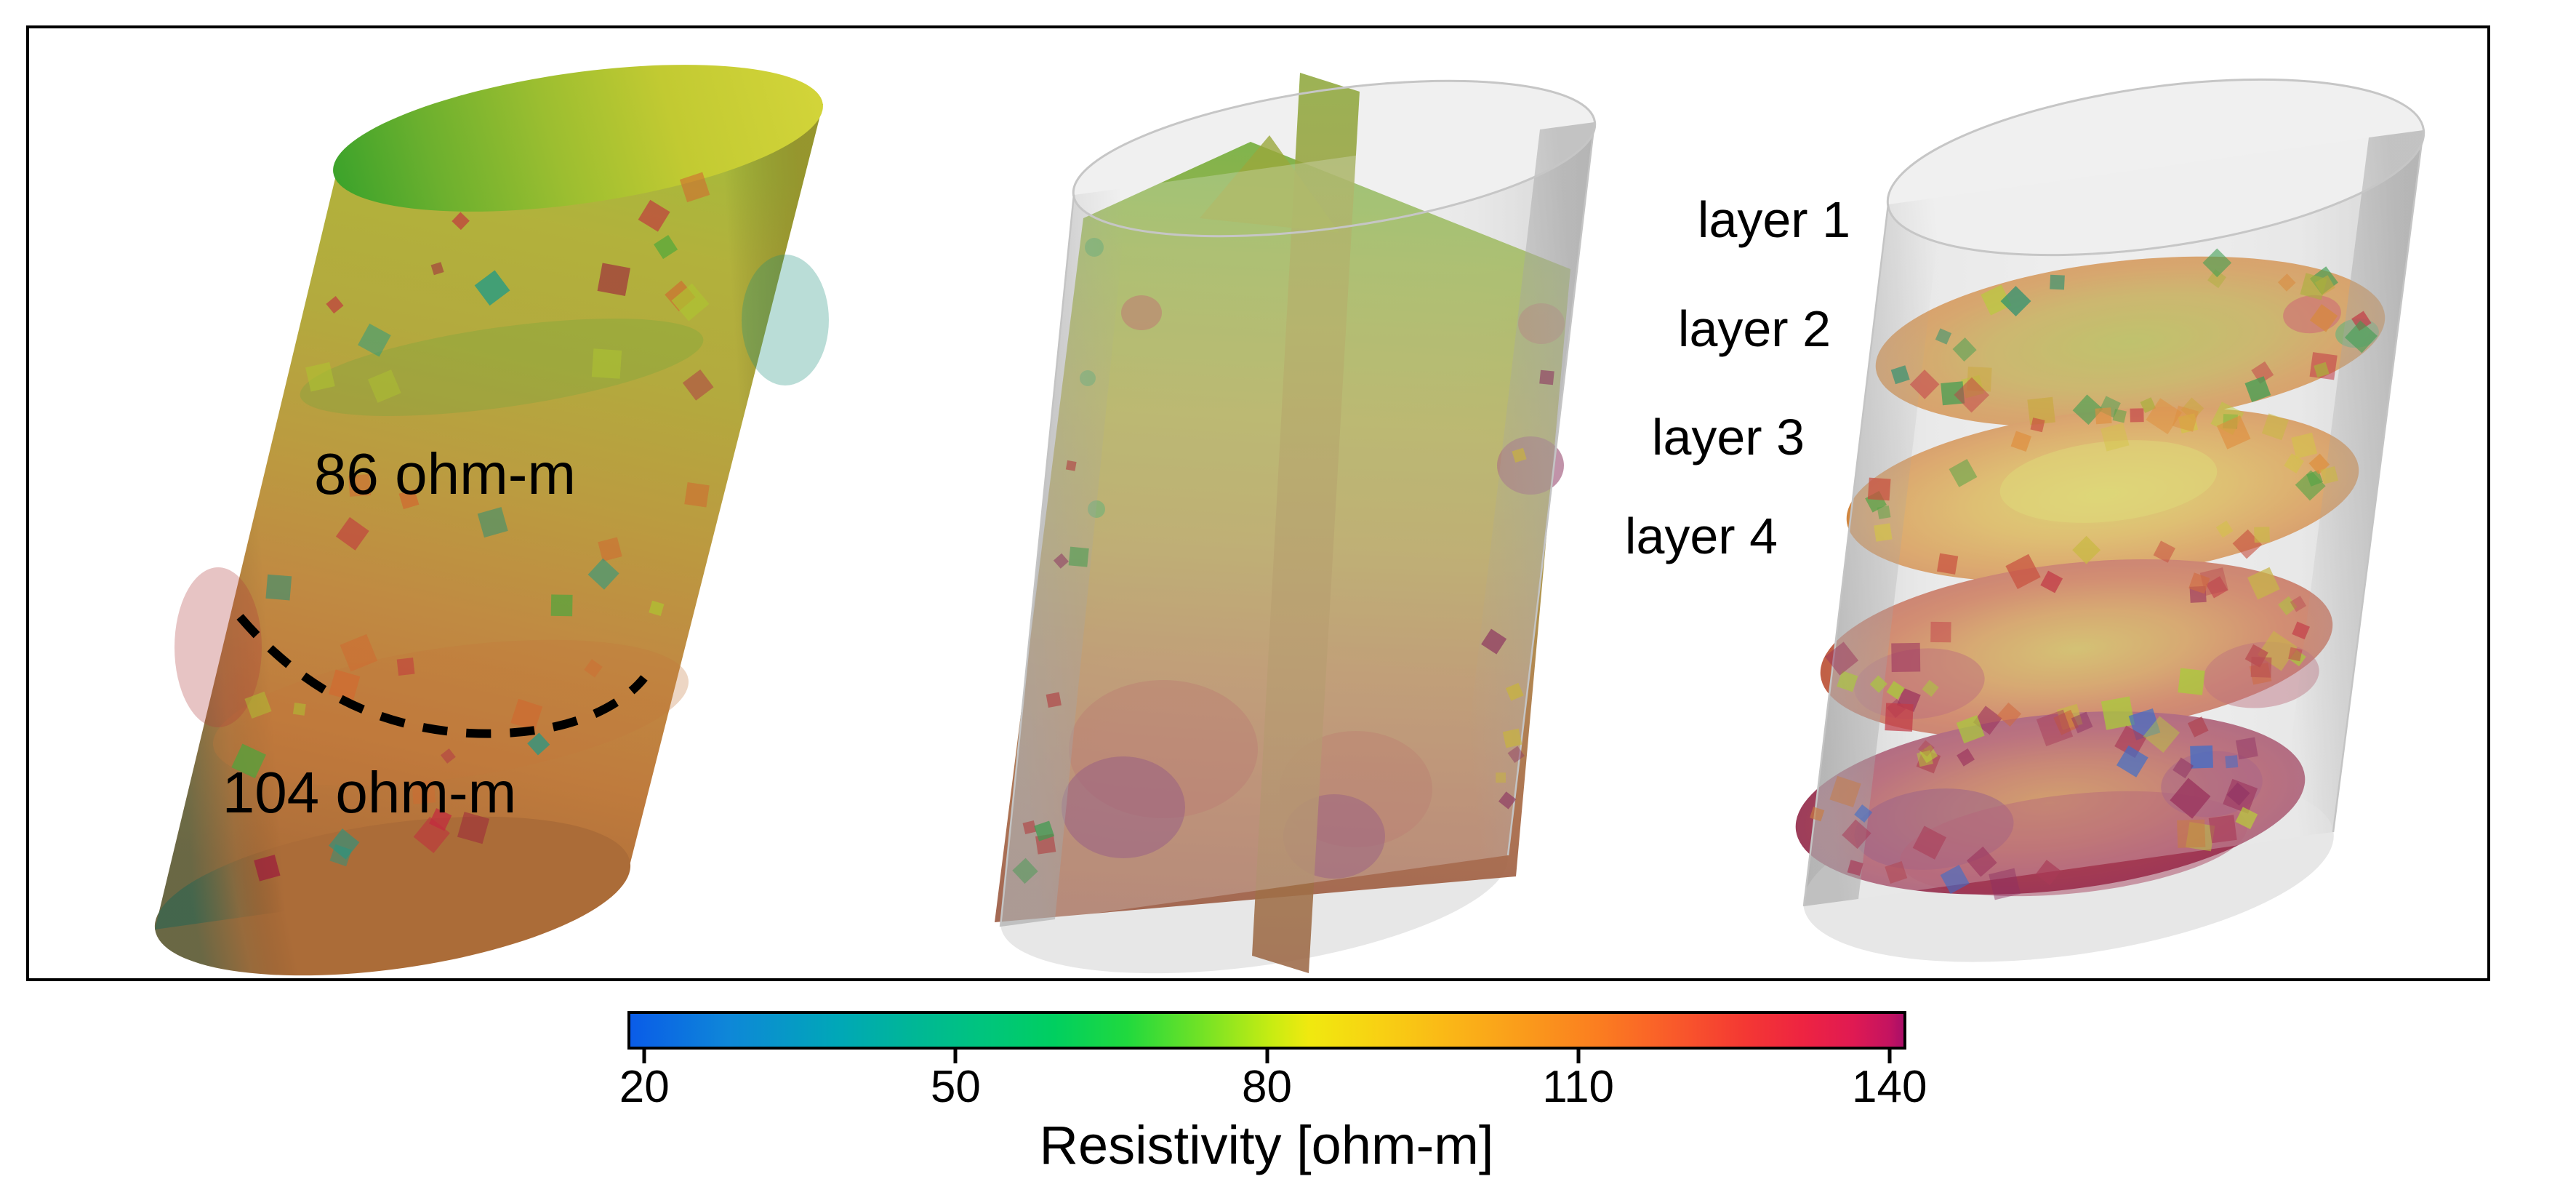 The image size is (2576, 1187). What do you see at coordinates (502, 367) in the screenshot?
I see `surface-green-band` at bounding box center [502, 367].